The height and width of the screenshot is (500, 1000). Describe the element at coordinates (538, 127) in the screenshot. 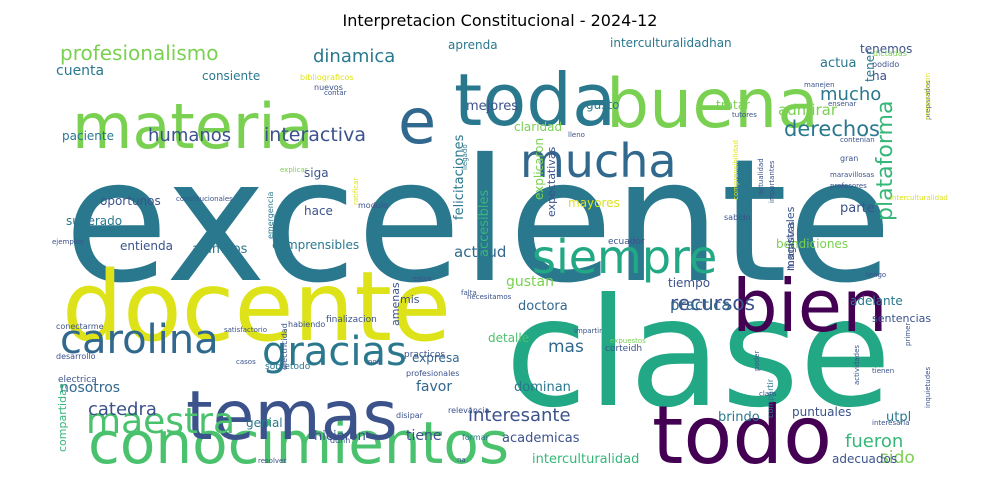

I see `word-claridad: claridad` at that location.